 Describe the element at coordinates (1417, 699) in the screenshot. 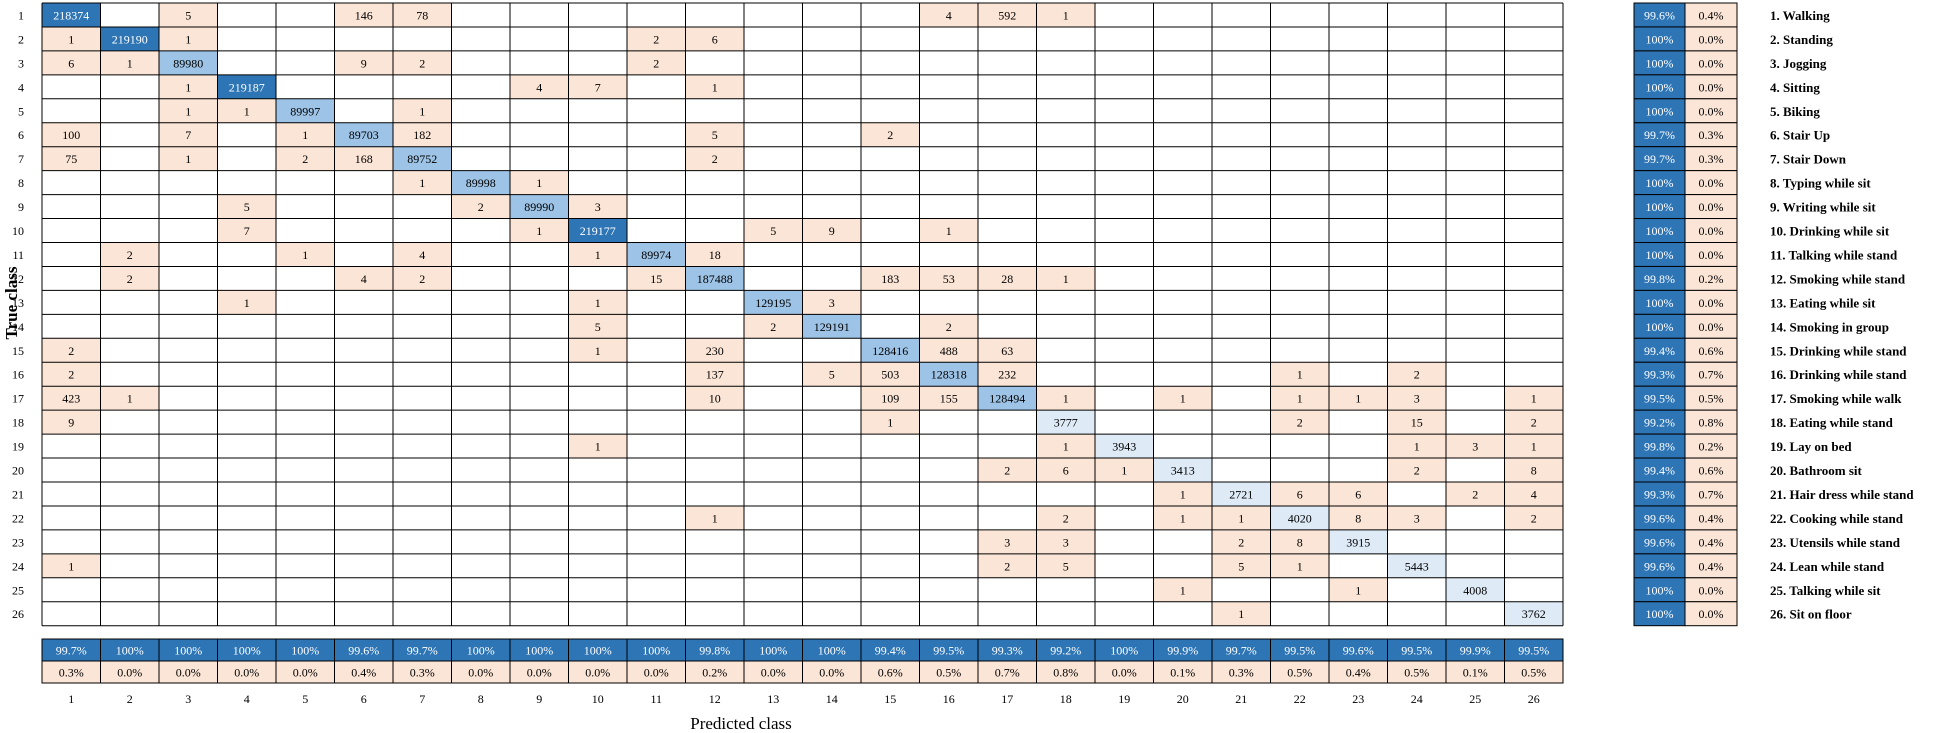

I see `col-tick-label: 24` at that location.